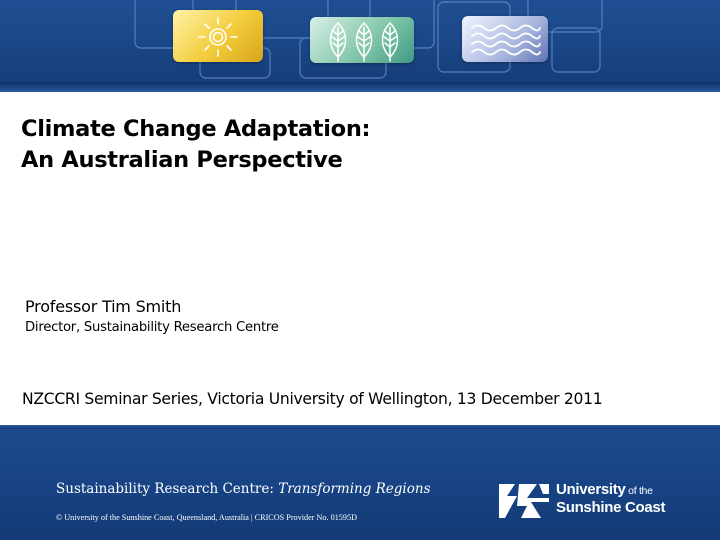  Describe the element at coordinates (167, 489) in the screenshot. I see `footer-tagline-main: Sustainability Research Centre:` at that location.